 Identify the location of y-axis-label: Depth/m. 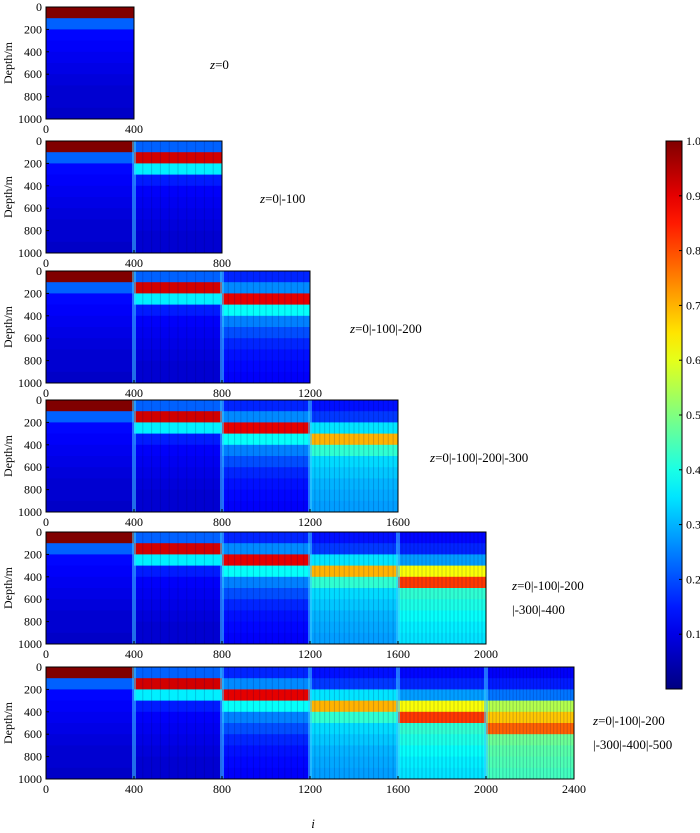
(8, 62).